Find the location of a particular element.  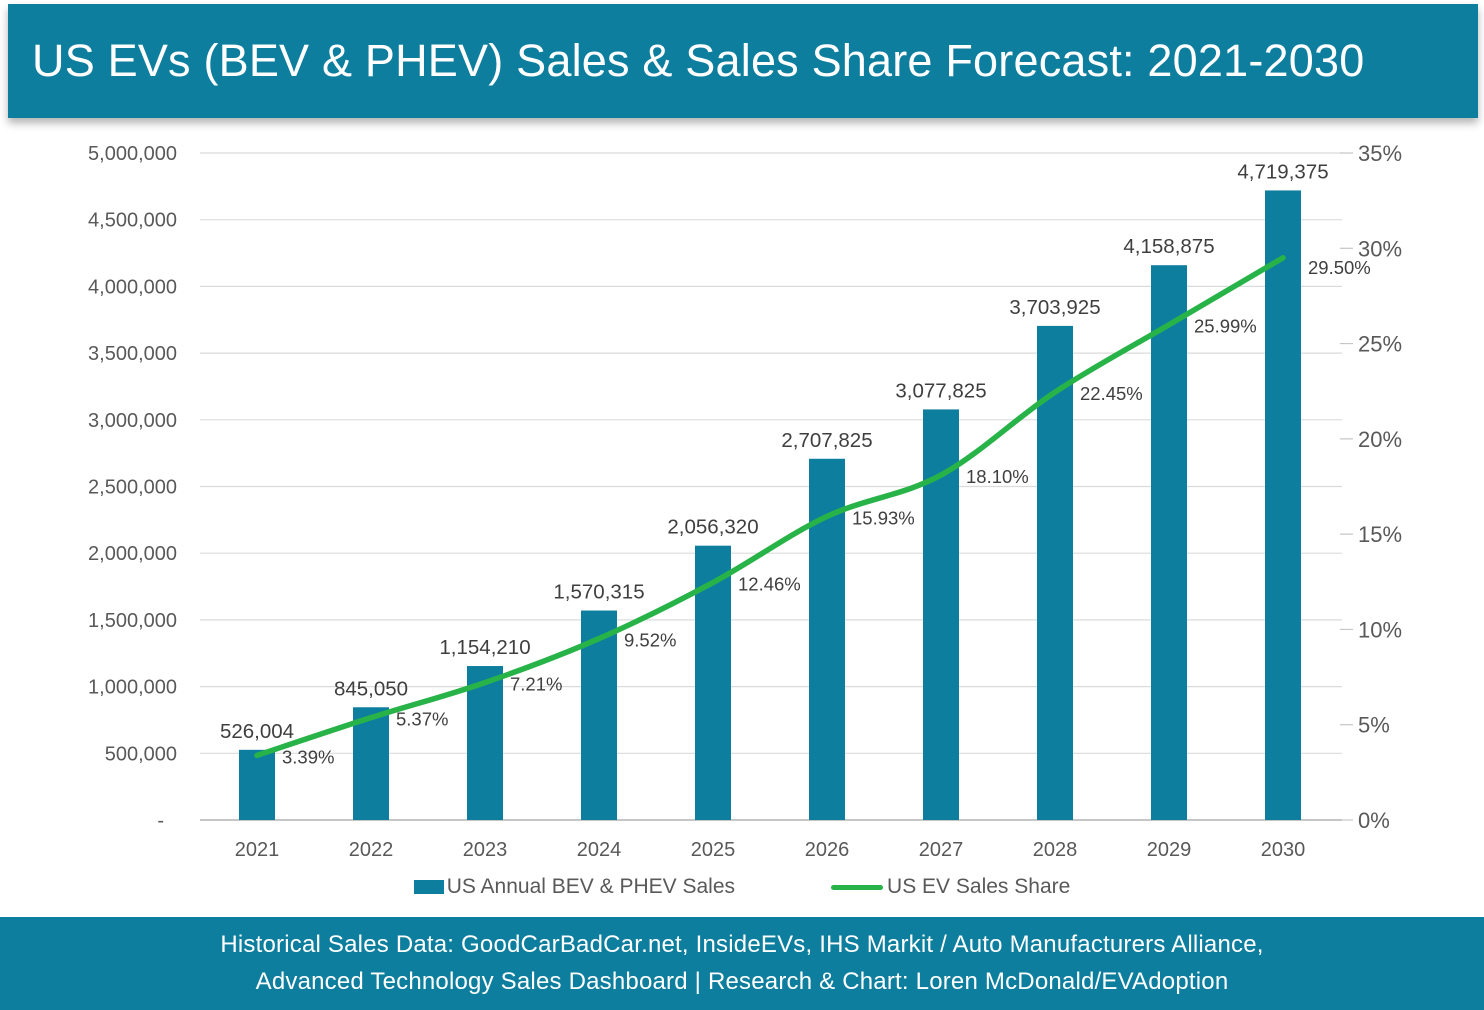

share-point-label: 25.99% is located at coordinates (1225, 326).